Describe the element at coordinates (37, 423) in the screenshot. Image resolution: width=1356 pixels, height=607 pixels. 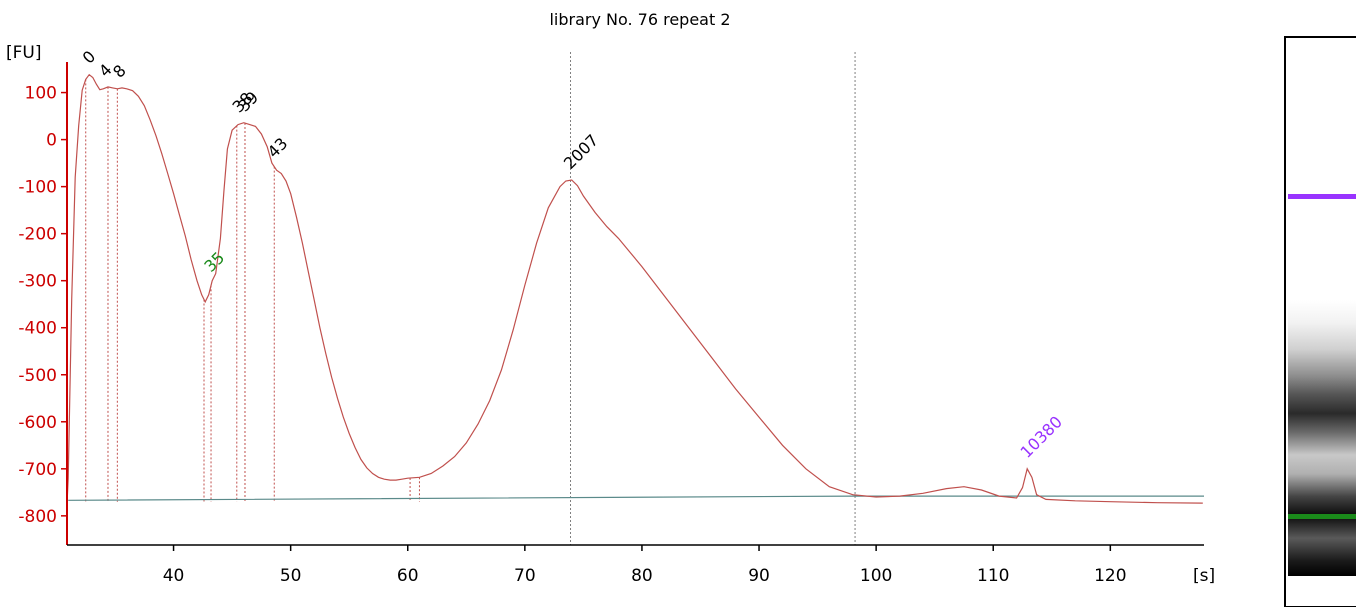
I see `y-tick-label: -600` at that location.